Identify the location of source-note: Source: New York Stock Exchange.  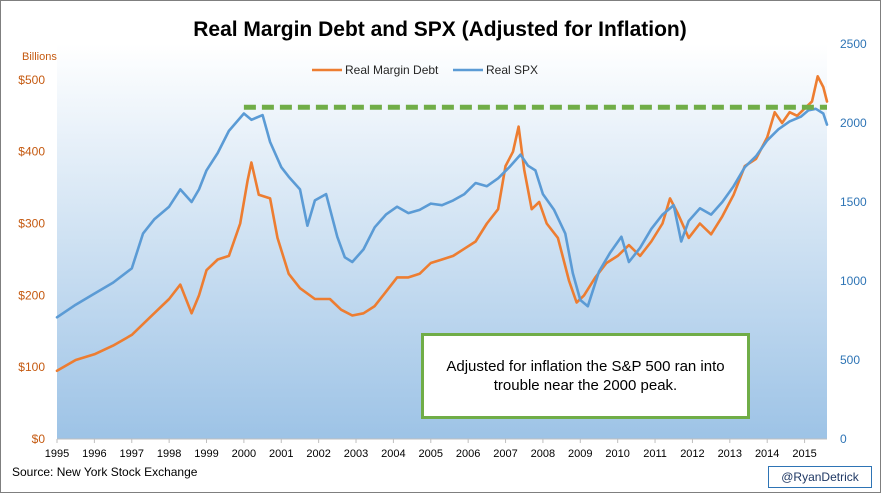
(105, 472).